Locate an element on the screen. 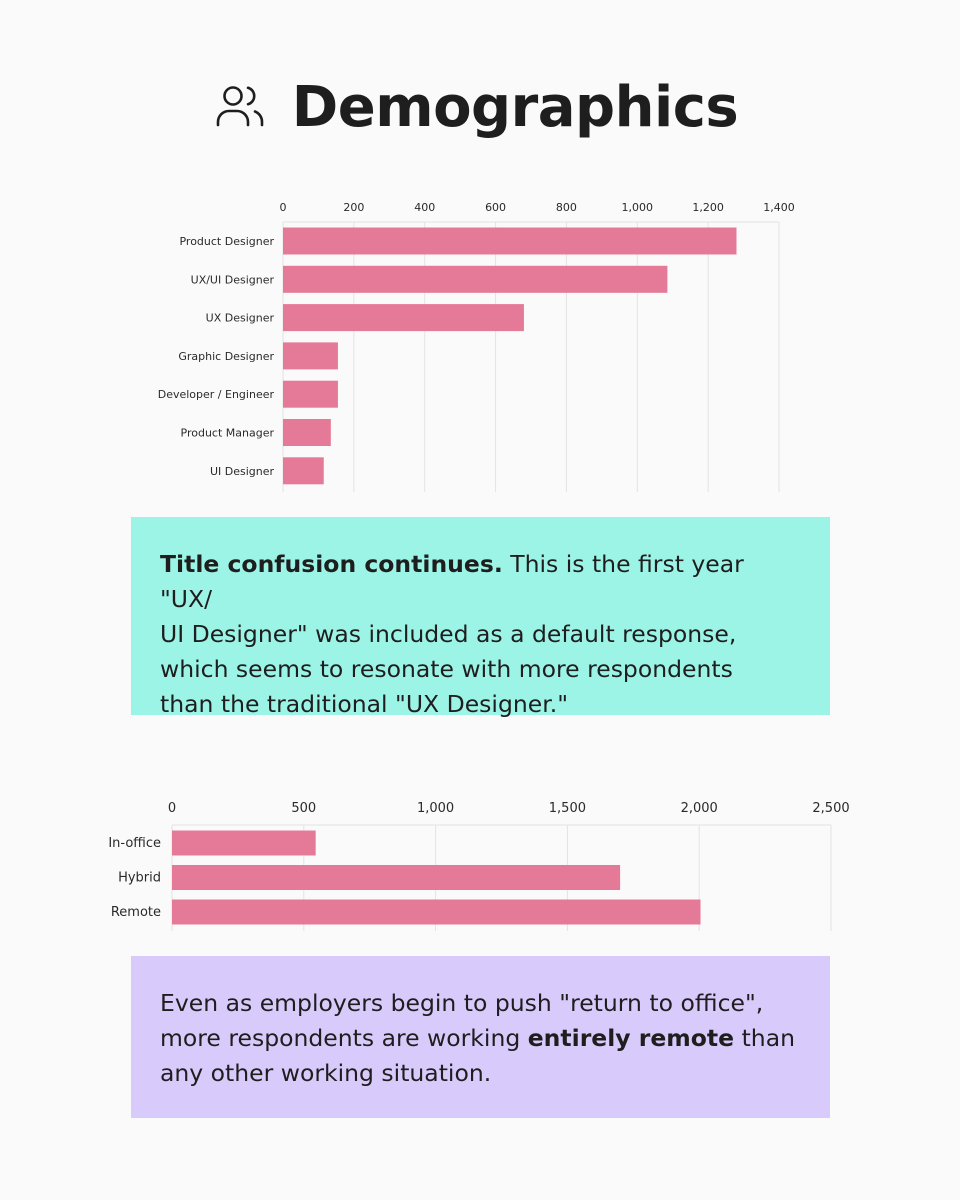  x-tick-label: 500 is located at coordinates (303, 808).